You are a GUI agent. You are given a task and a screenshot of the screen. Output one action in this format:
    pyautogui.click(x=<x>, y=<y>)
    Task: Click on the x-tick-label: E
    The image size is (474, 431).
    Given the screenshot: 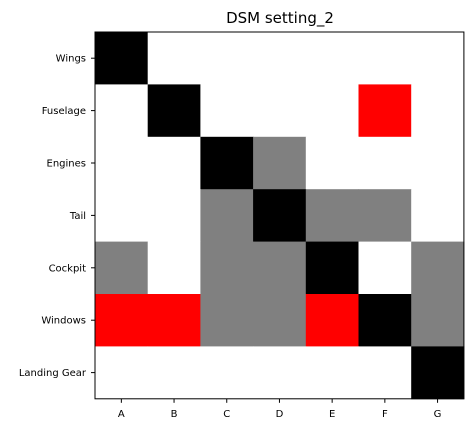 What is the action you would take?
    pyautogui.click(x=332, y=414)
    